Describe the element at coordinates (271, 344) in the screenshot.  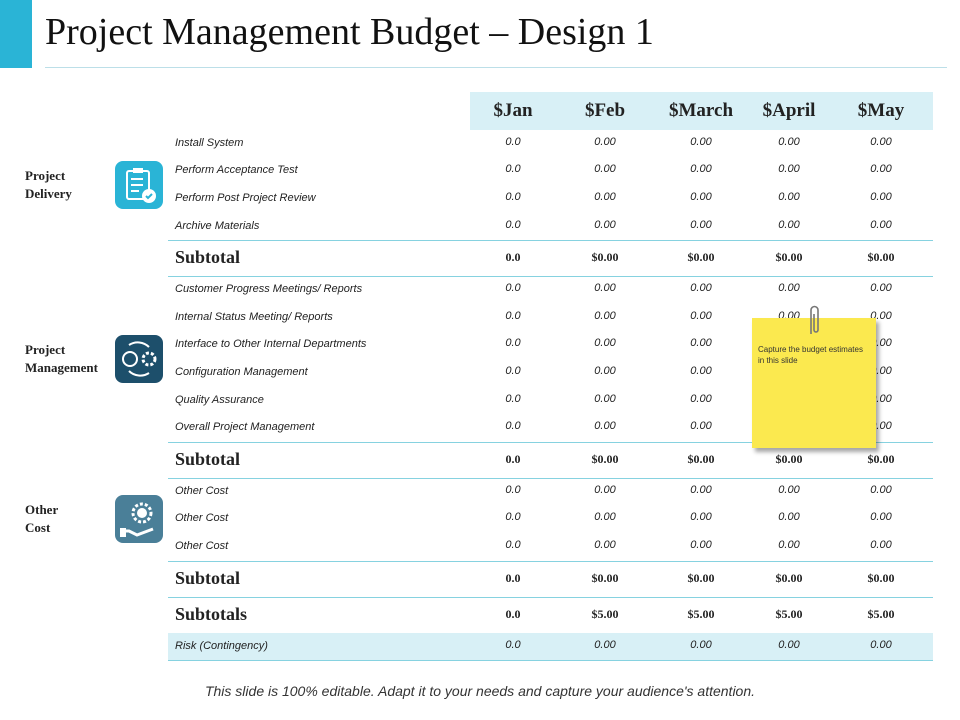
I see `row-label: Interface to Other Internal Departments` at that location.